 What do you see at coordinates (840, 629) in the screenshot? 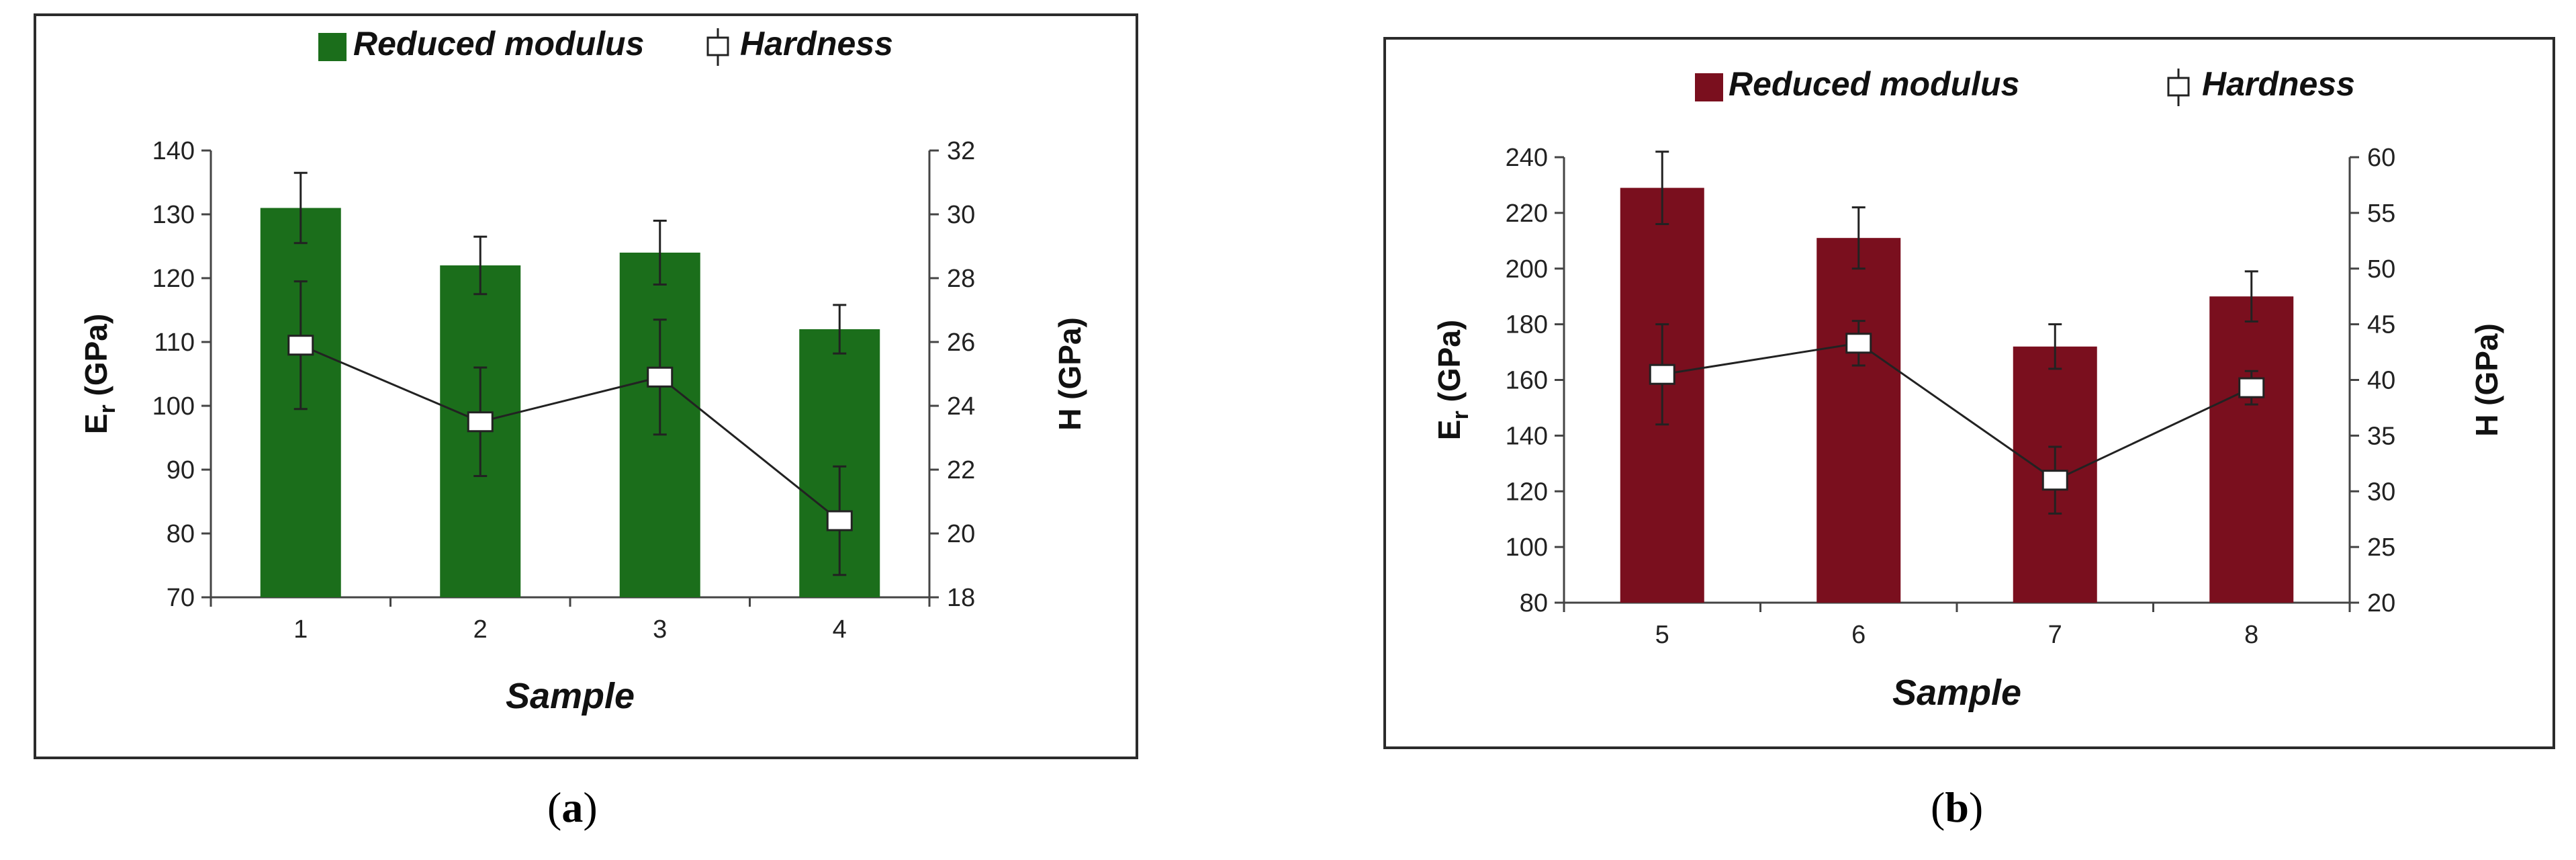
I see `chart-a-x-tick-label: 4` at bounding box center [840, 629].